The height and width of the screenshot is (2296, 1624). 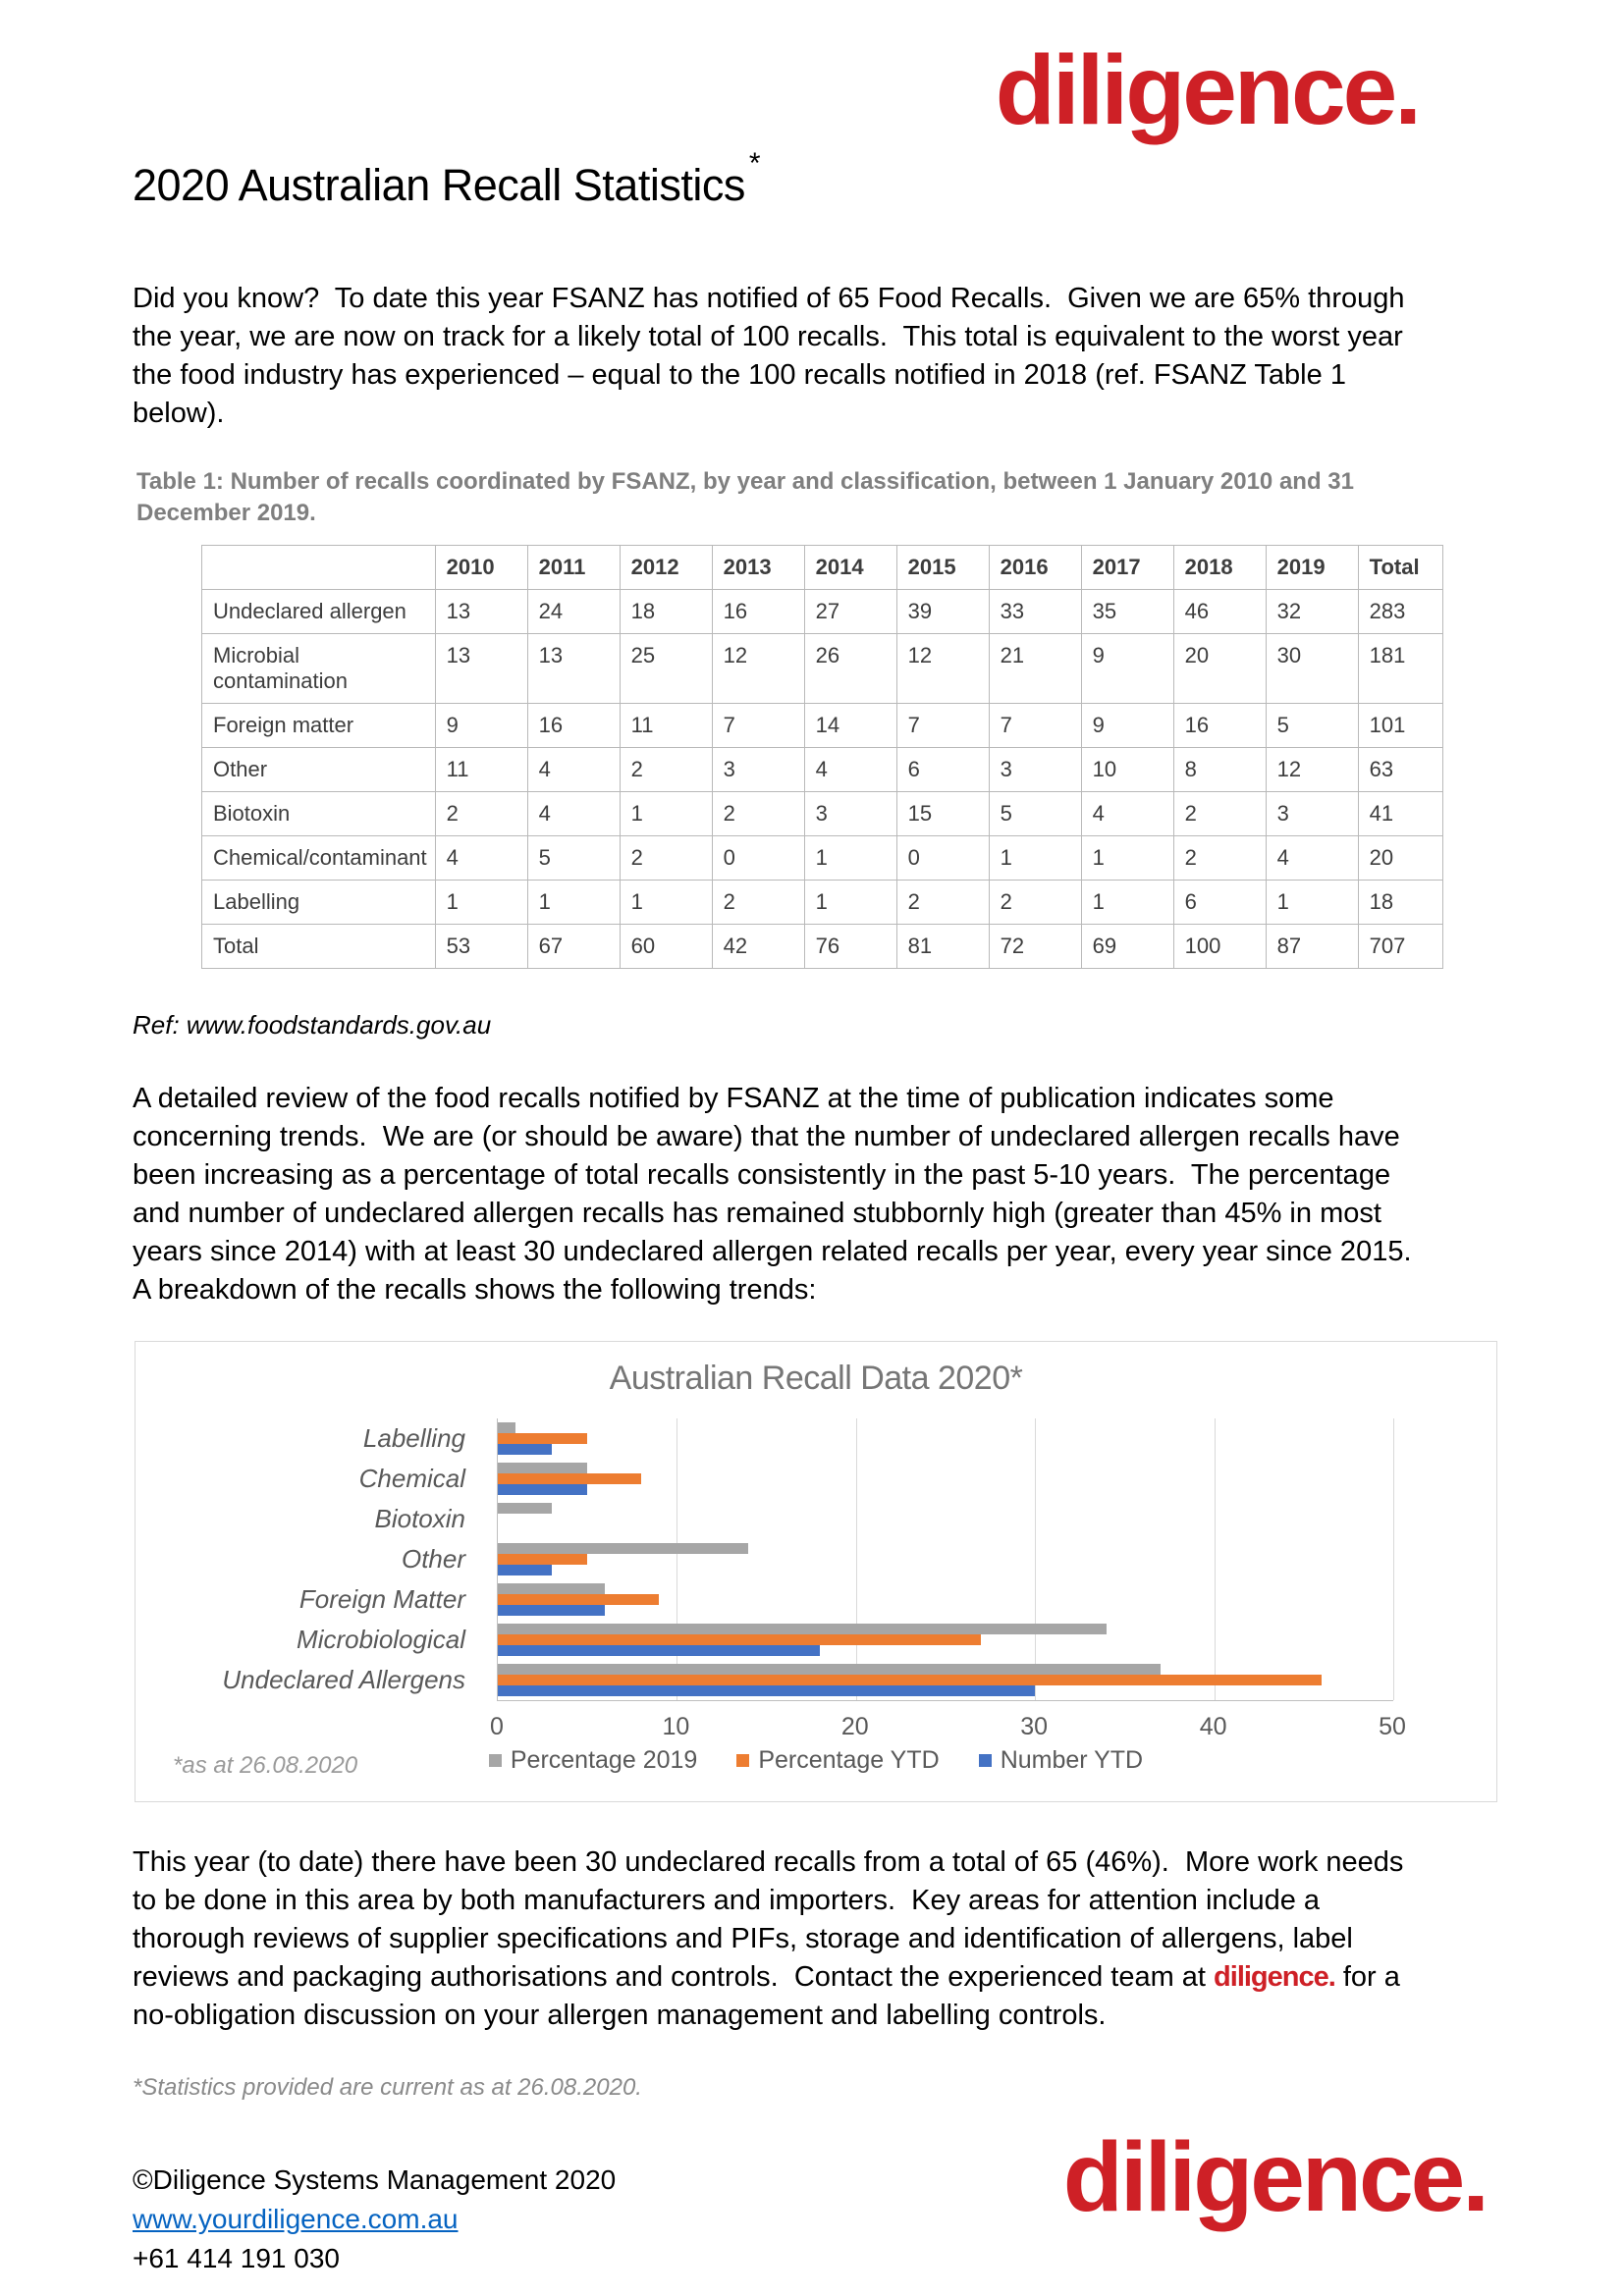 I want to click on table-cell: 76, so click(x=850, y=946).